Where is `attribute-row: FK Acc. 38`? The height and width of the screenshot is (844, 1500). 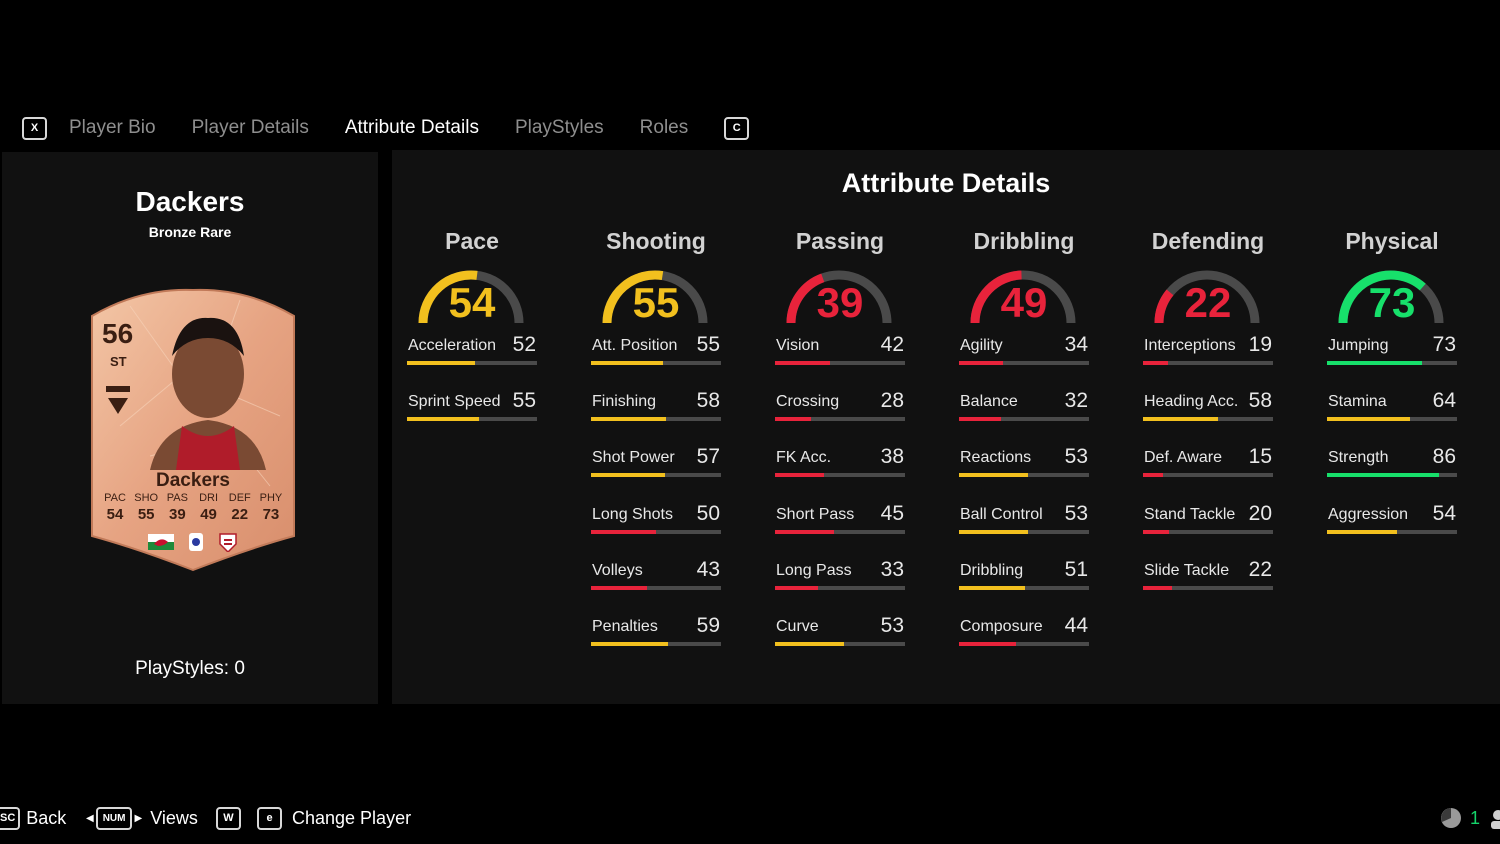 attribute-row: FK Acc. 38 is located at coordinates (840, 475).